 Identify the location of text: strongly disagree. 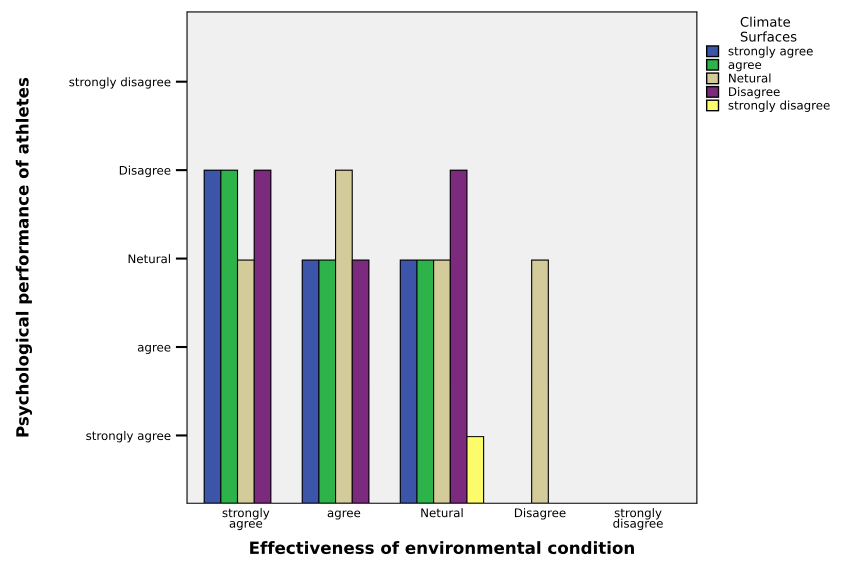
(119, 83).